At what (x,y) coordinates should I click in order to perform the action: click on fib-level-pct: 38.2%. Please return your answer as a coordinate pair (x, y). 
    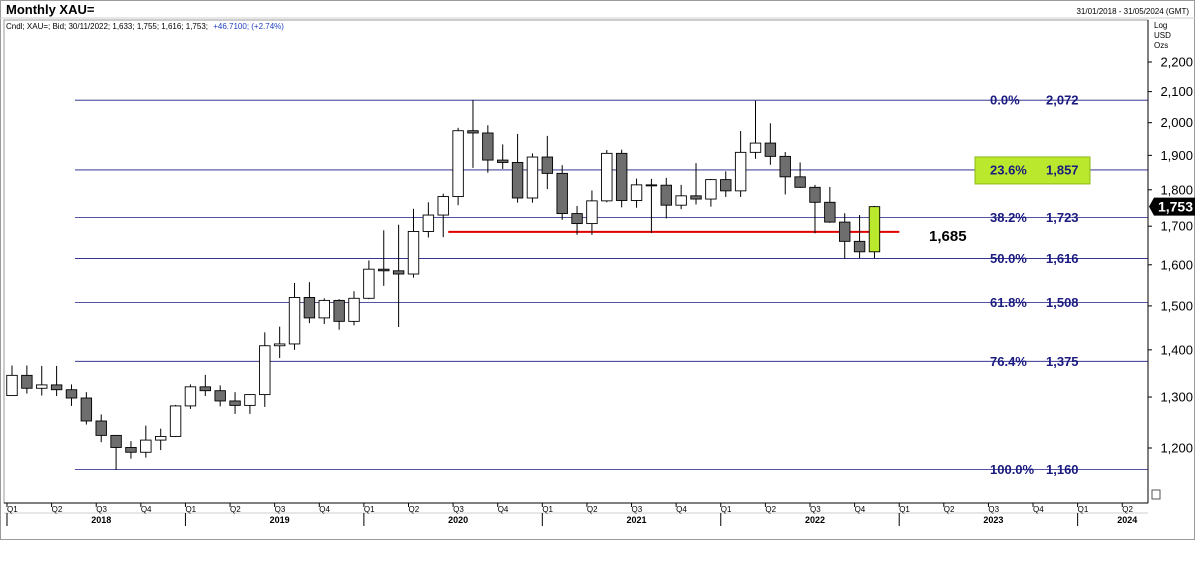
    Looking at the image, I should click on (1008, 217).